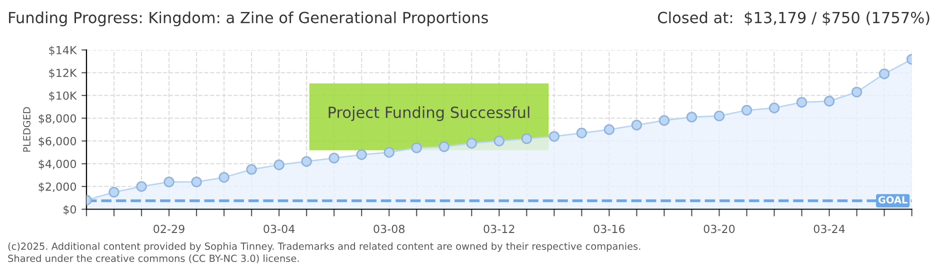  I want to click on y-tick-label: $6,000, so click(57, 141).